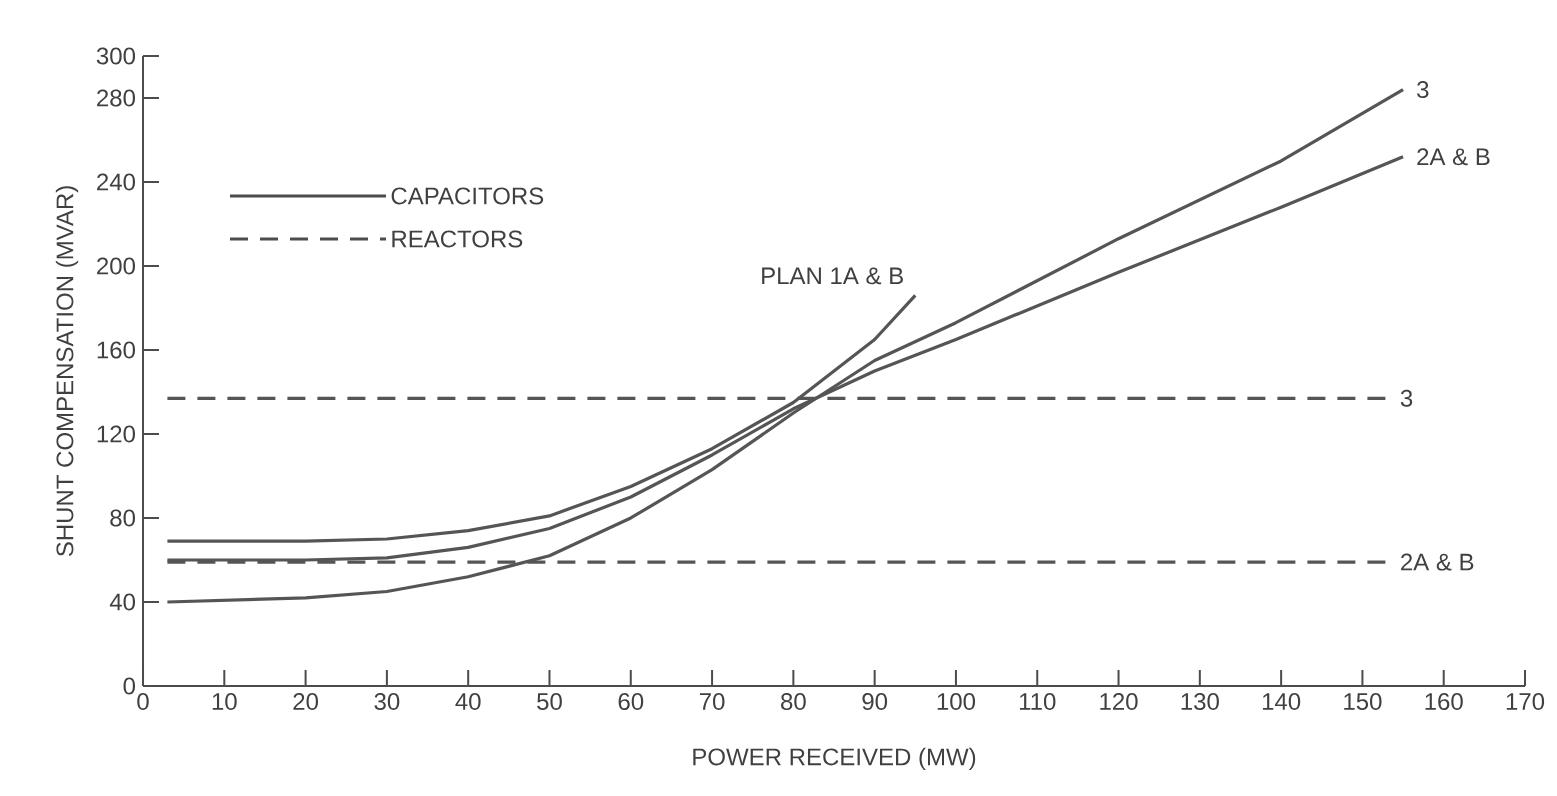 This screenshot has width=1557, height=796. Describe the element at coordinates (116, 350) in the screenshot. I see `y-tick-label: 160` at that location.